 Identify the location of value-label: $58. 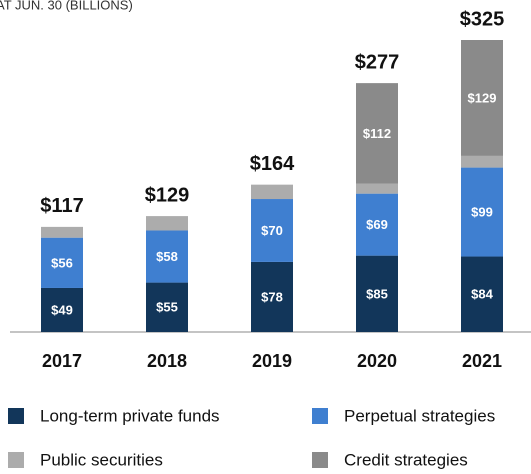
(167, 256).